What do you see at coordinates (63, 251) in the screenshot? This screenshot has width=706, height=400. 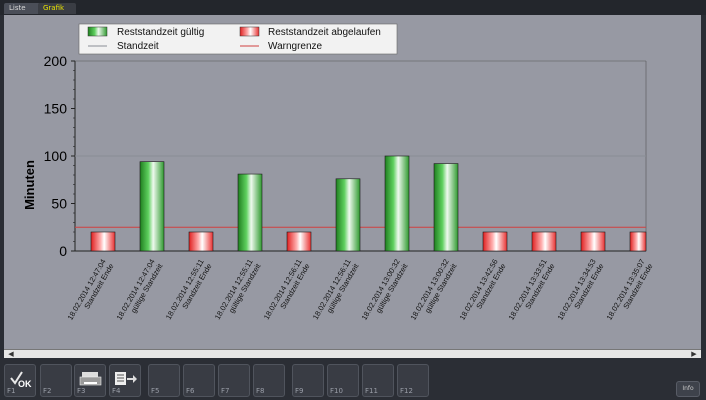 I see `y-tick-label: 0` at bounding box center [63, 251].